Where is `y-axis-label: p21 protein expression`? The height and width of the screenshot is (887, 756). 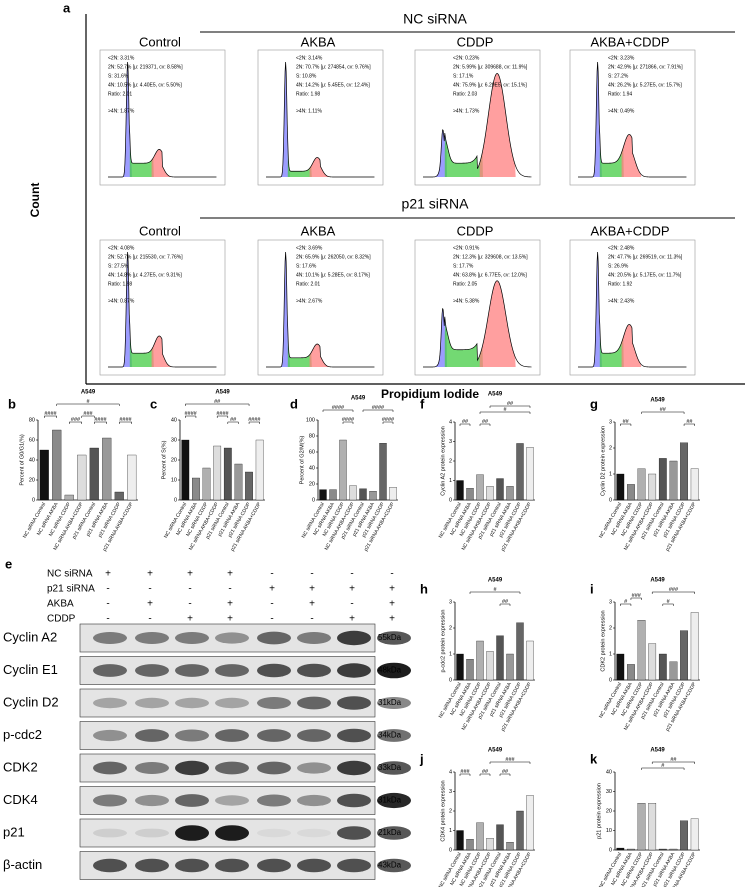
y-axis-label: p21 protein expression is located at coordinates (599, 811).